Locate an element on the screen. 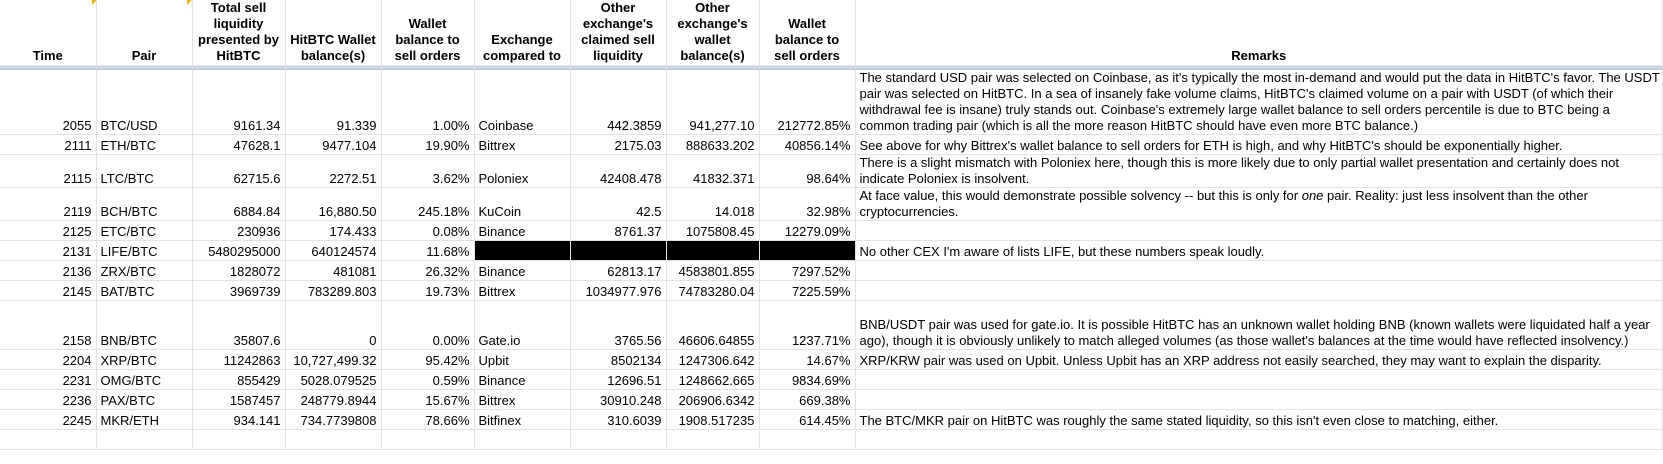 This screenshot has width=1663, height=464. cell-total-sell: 1828072 is located at coordinates (239, 270).